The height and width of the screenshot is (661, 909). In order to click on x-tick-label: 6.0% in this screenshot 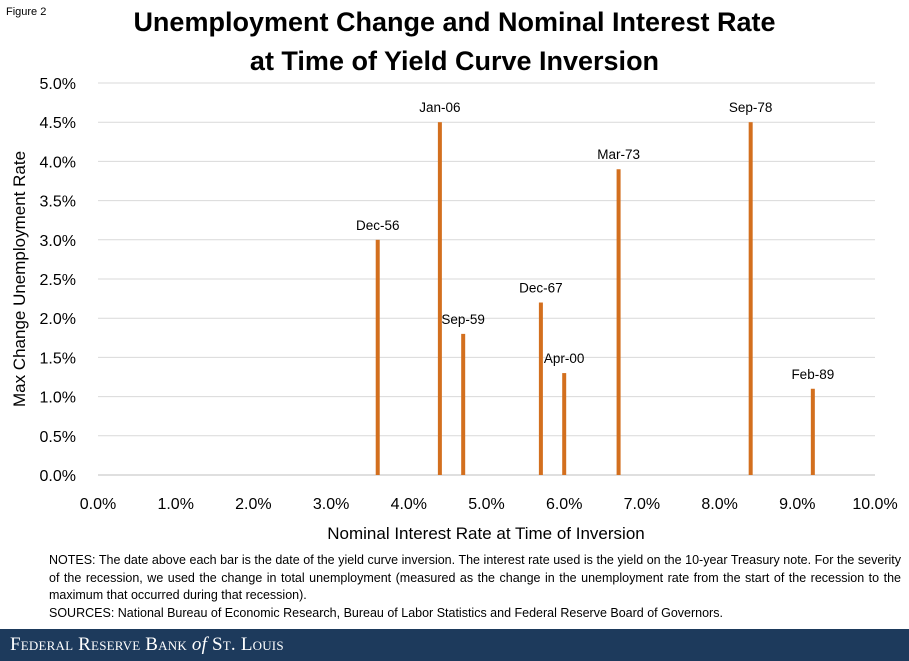, I will do `click(564, 504)`.